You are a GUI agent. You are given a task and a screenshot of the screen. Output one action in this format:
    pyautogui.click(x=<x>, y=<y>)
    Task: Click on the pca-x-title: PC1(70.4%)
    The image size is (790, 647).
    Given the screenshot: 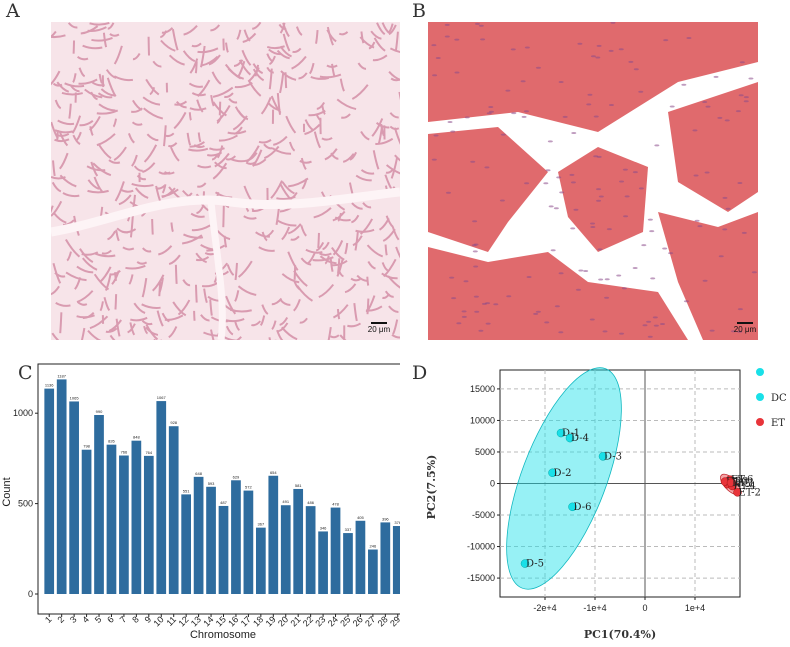 What is the action you would take?
    pyautogui.click(x=620, y=634)
    